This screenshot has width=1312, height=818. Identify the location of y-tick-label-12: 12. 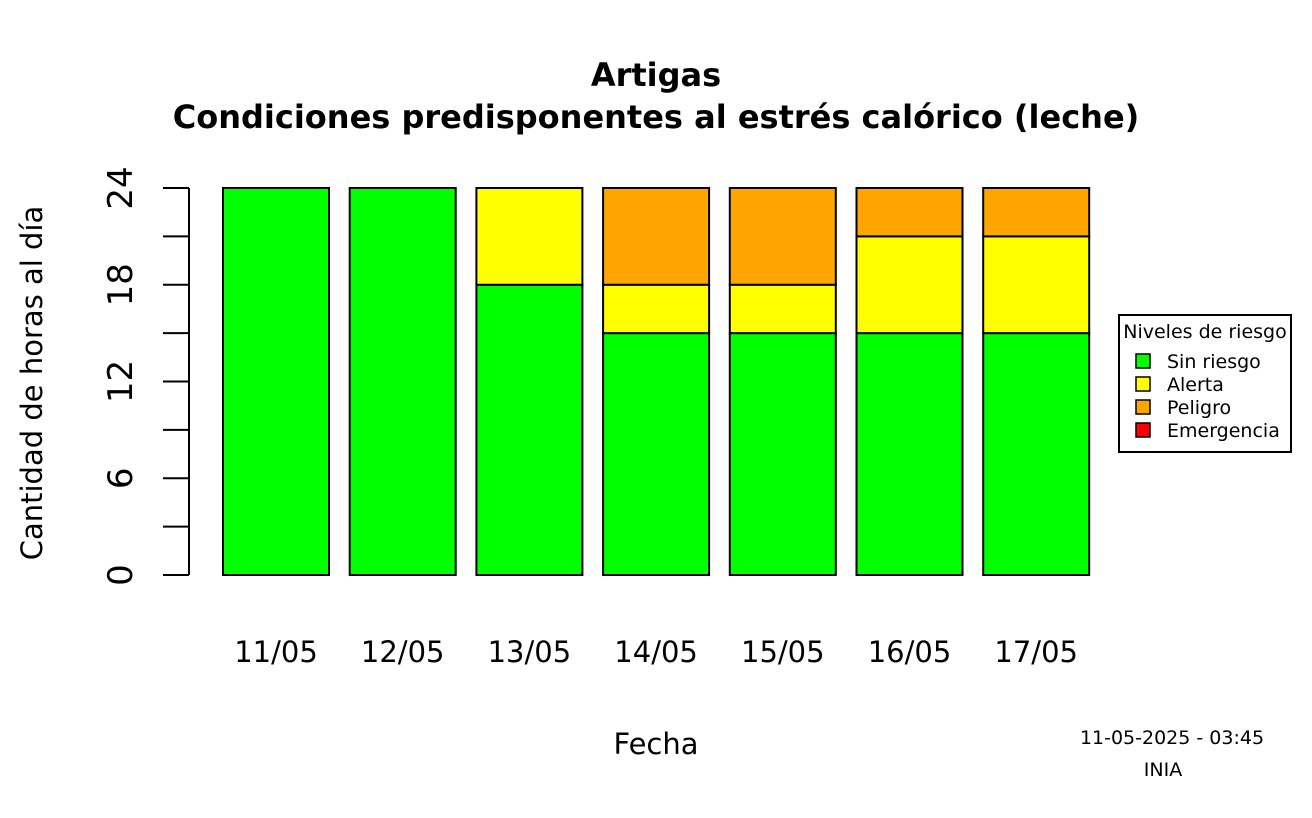
(121, 381).